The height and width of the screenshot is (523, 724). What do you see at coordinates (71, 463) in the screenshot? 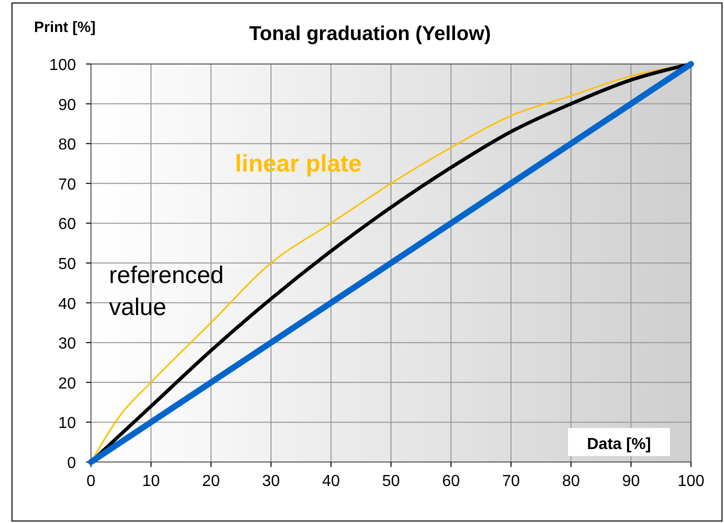
I see `y-tick-label: 0` at bounding box center [71, 463].